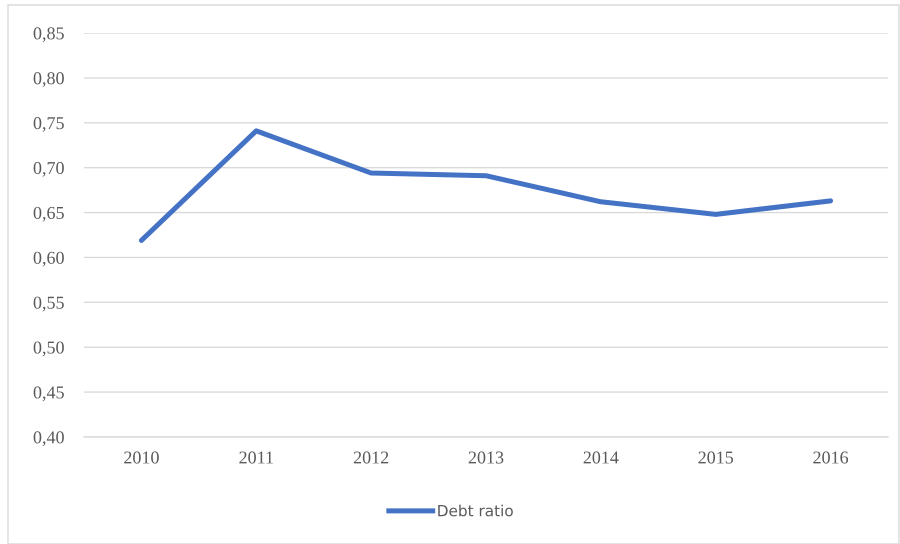 This screenshot has width=900, height=544. Describe the element at coordinates (830, 457) in the screenshot. I see `x-tick-label: 2016` at that location.